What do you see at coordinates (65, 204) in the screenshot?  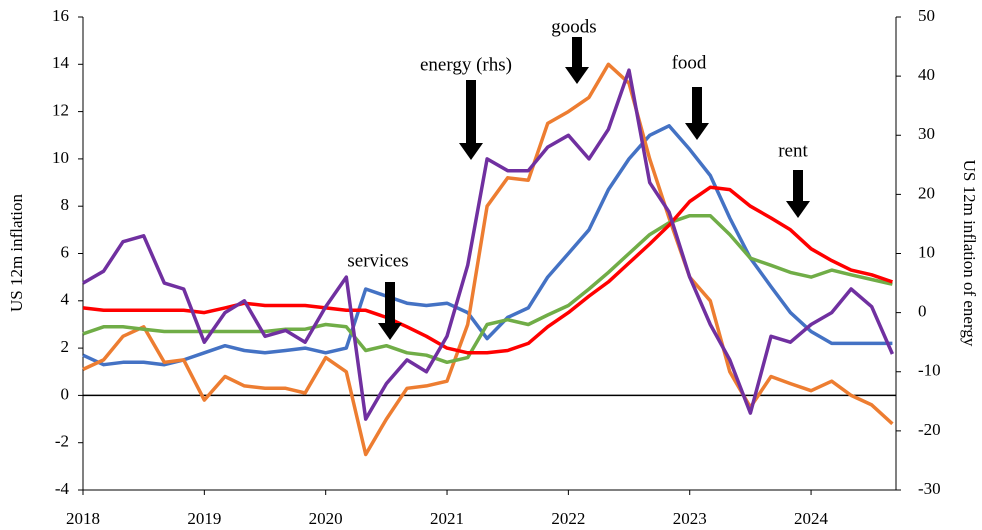 I see `y-tick-label: 8` at bounding box center [65, 204].